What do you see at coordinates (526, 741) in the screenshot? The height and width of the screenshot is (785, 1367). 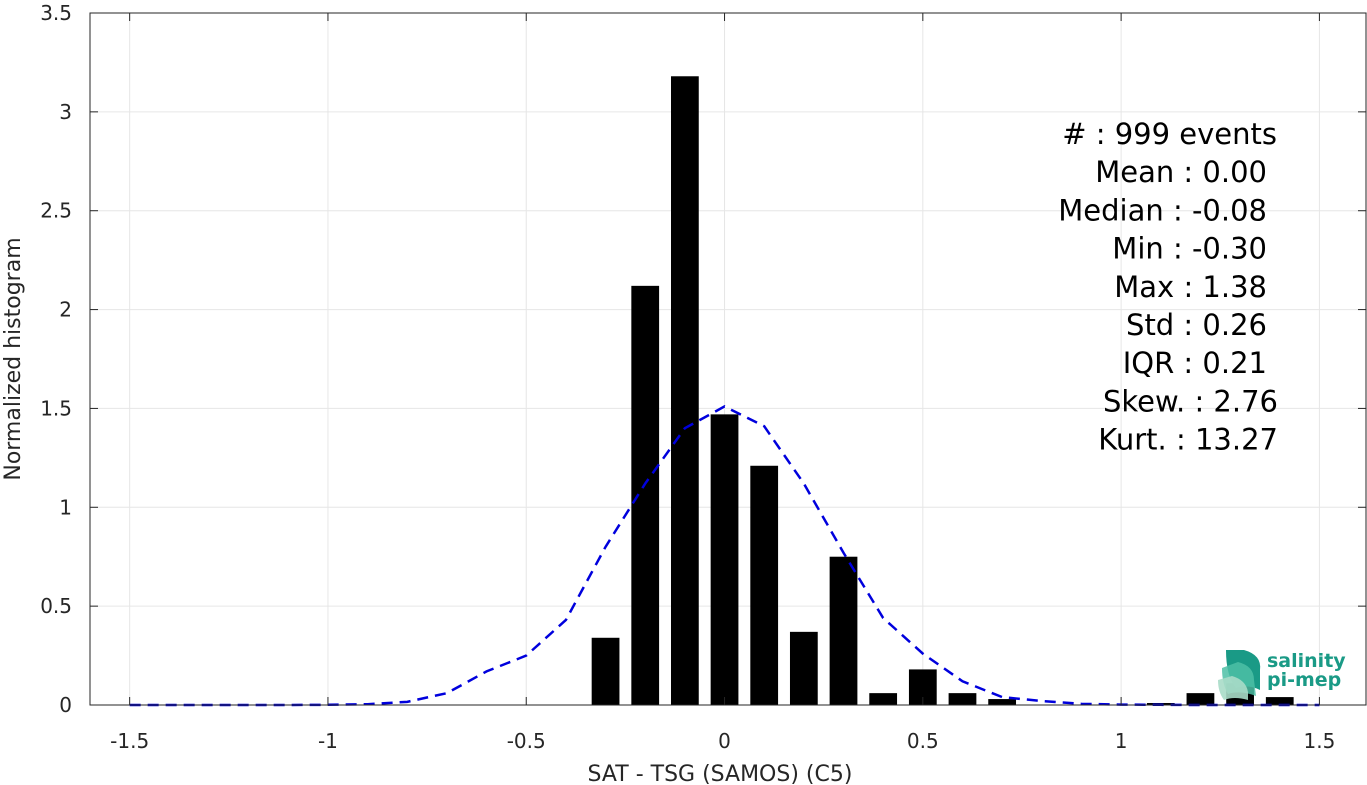 I see `x-tick-label: -0.5` at bounding box center [526, 741].